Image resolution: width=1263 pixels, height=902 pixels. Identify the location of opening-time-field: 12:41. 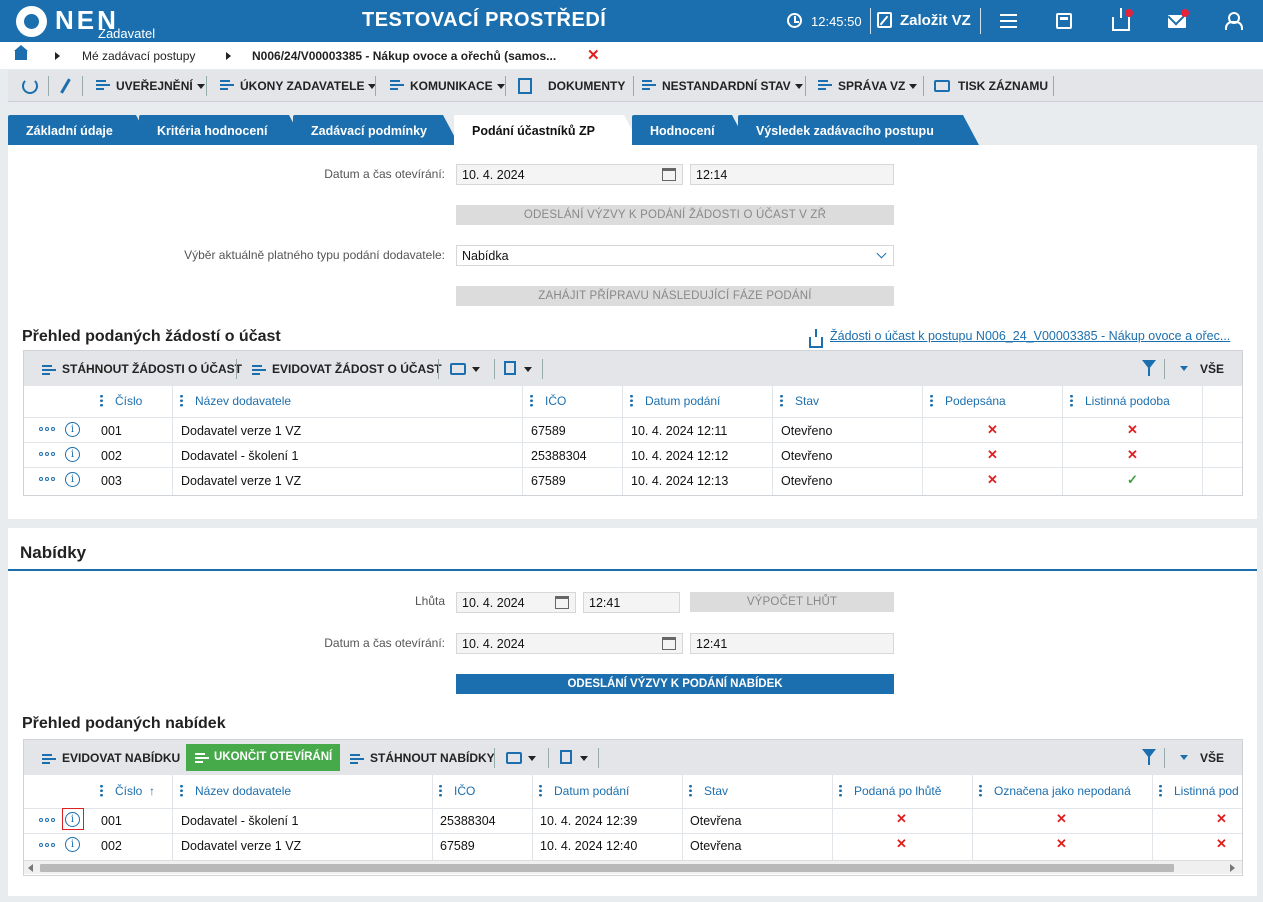
(792, 643).